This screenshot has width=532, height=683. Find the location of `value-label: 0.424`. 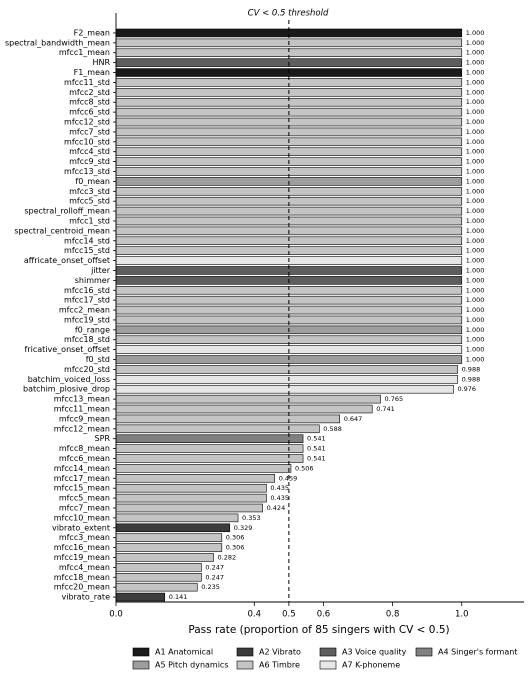

value-label: 0.424 is located at coordinates (276, 508).